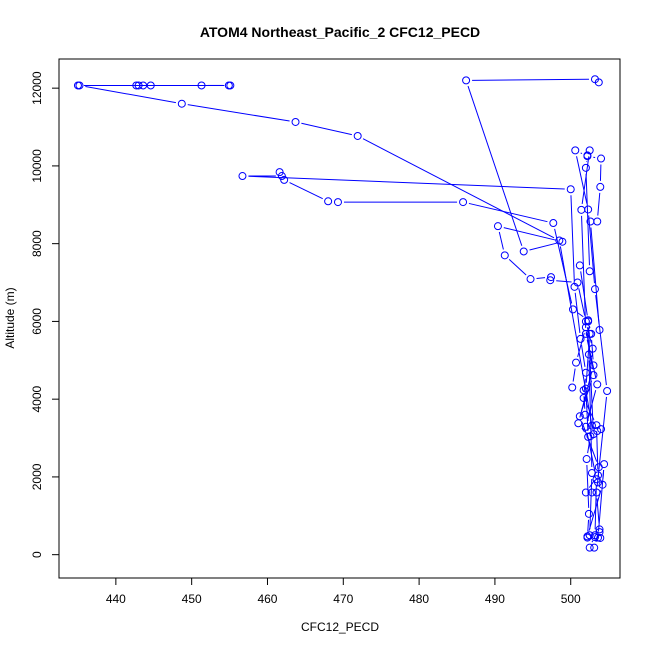  Describe the element at coordinates (37, 88) in the screenshot. I see `y-tick-label: 12000` at that location.